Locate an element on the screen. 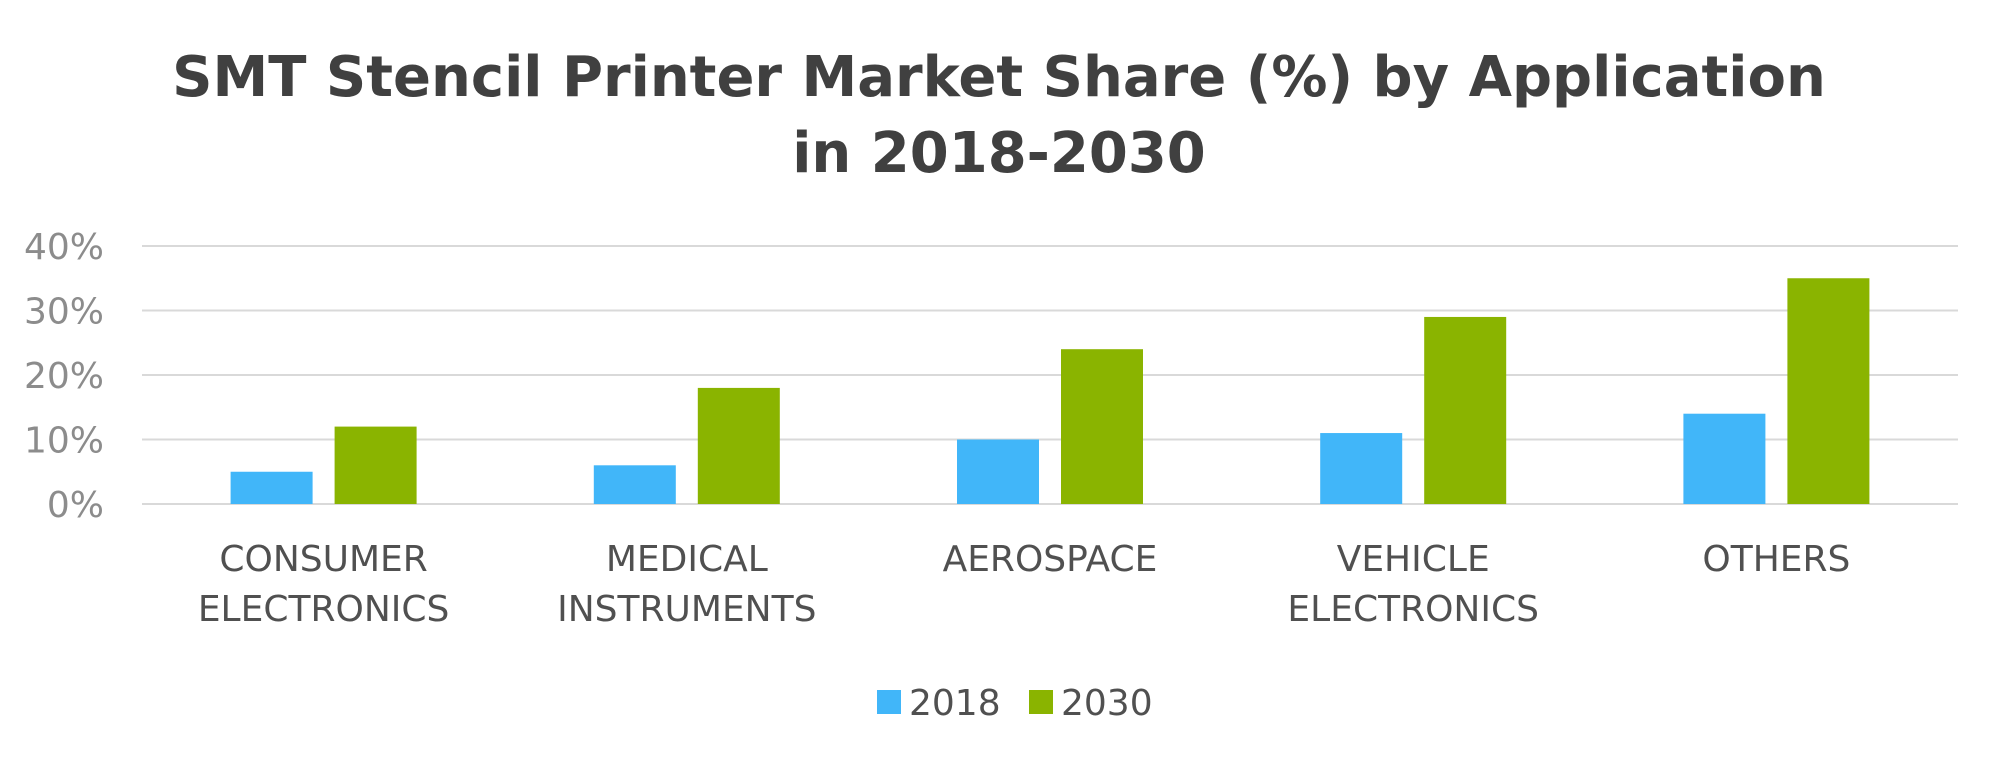 This screenshot has width=1998, height=761. x-category-label-line: AEROSPACE is located at coordinates (1050, 559).